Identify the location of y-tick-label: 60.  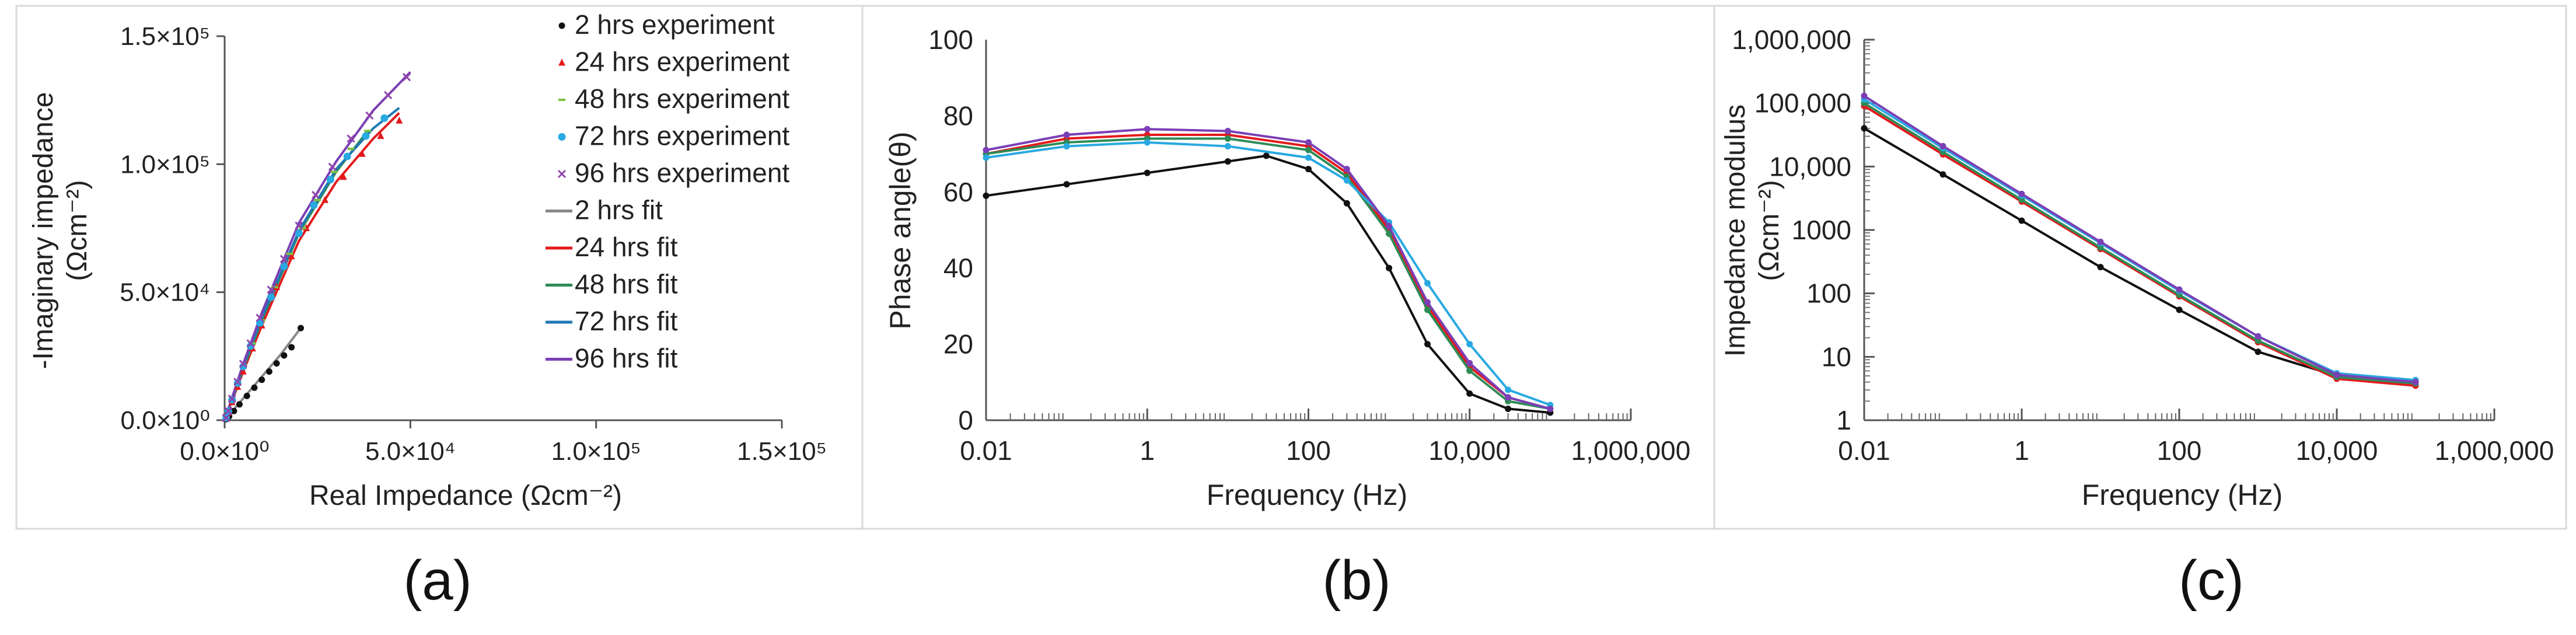
(958, 192).